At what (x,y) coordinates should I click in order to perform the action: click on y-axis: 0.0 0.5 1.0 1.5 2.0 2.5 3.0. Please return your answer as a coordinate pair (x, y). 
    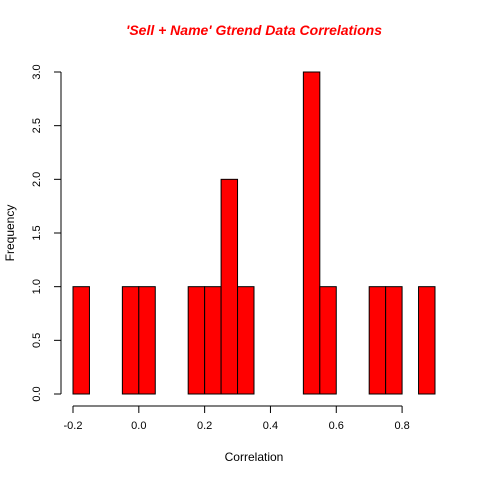
    Looking at the image, I should click on (46, 233).